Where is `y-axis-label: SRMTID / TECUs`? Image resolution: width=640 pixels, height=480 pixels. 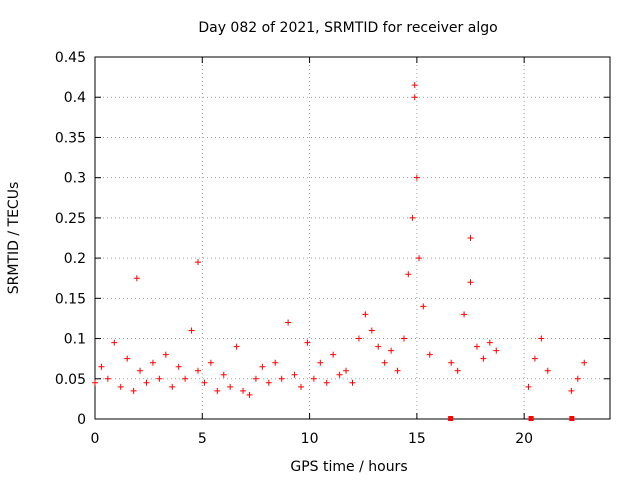 y-axis-label: SRMTID / TECUs is located at coordinates (14, 238).